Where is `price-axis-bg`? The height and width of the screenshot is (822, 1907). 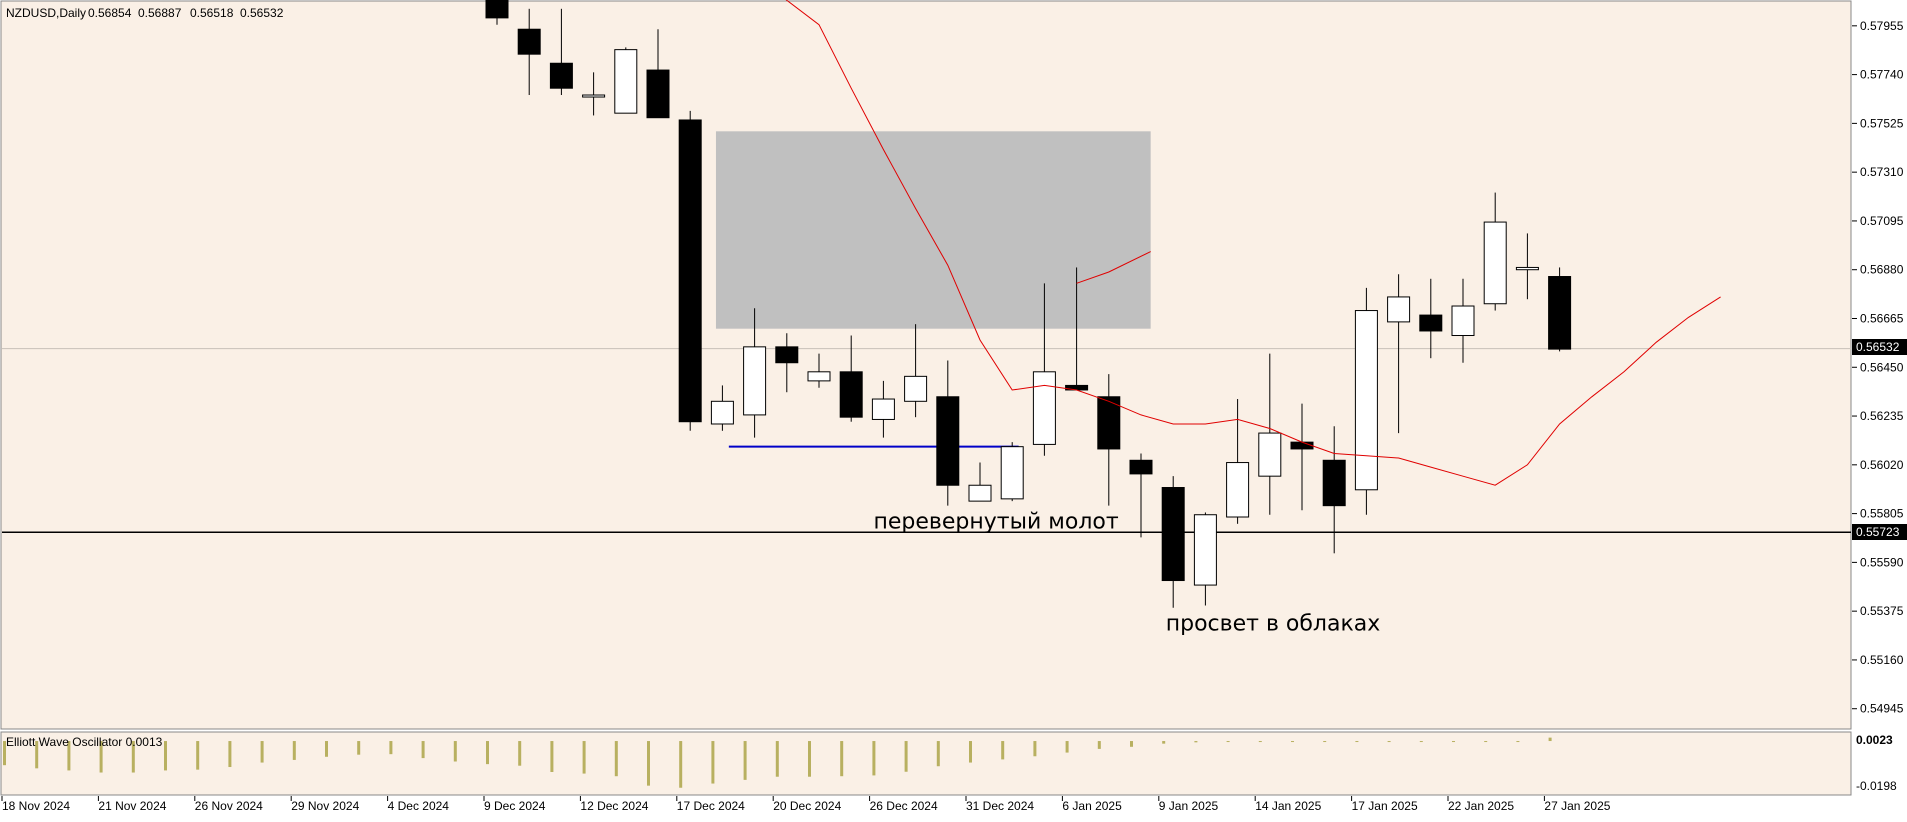 price-axis-bg is located at coordinates (1879, 411).